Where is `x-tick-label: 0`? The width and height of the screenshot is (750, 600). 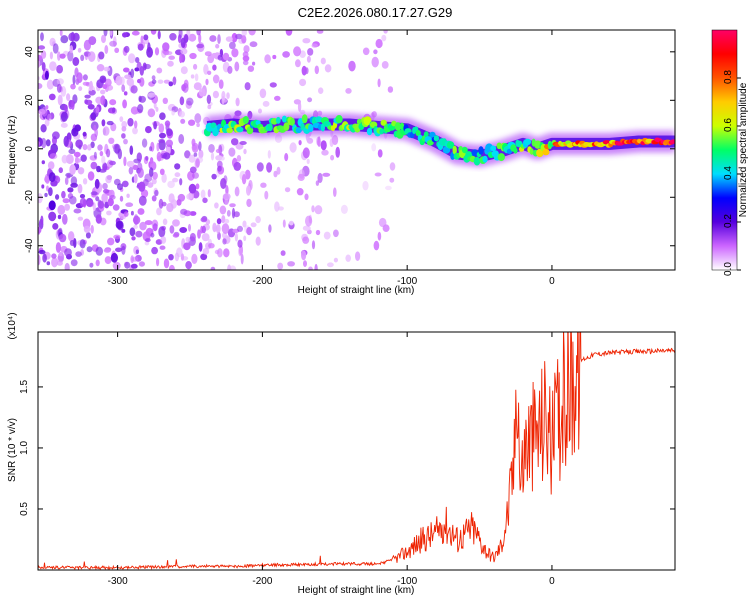 x-tick-label: 0 is located at coordinates (552, 281).